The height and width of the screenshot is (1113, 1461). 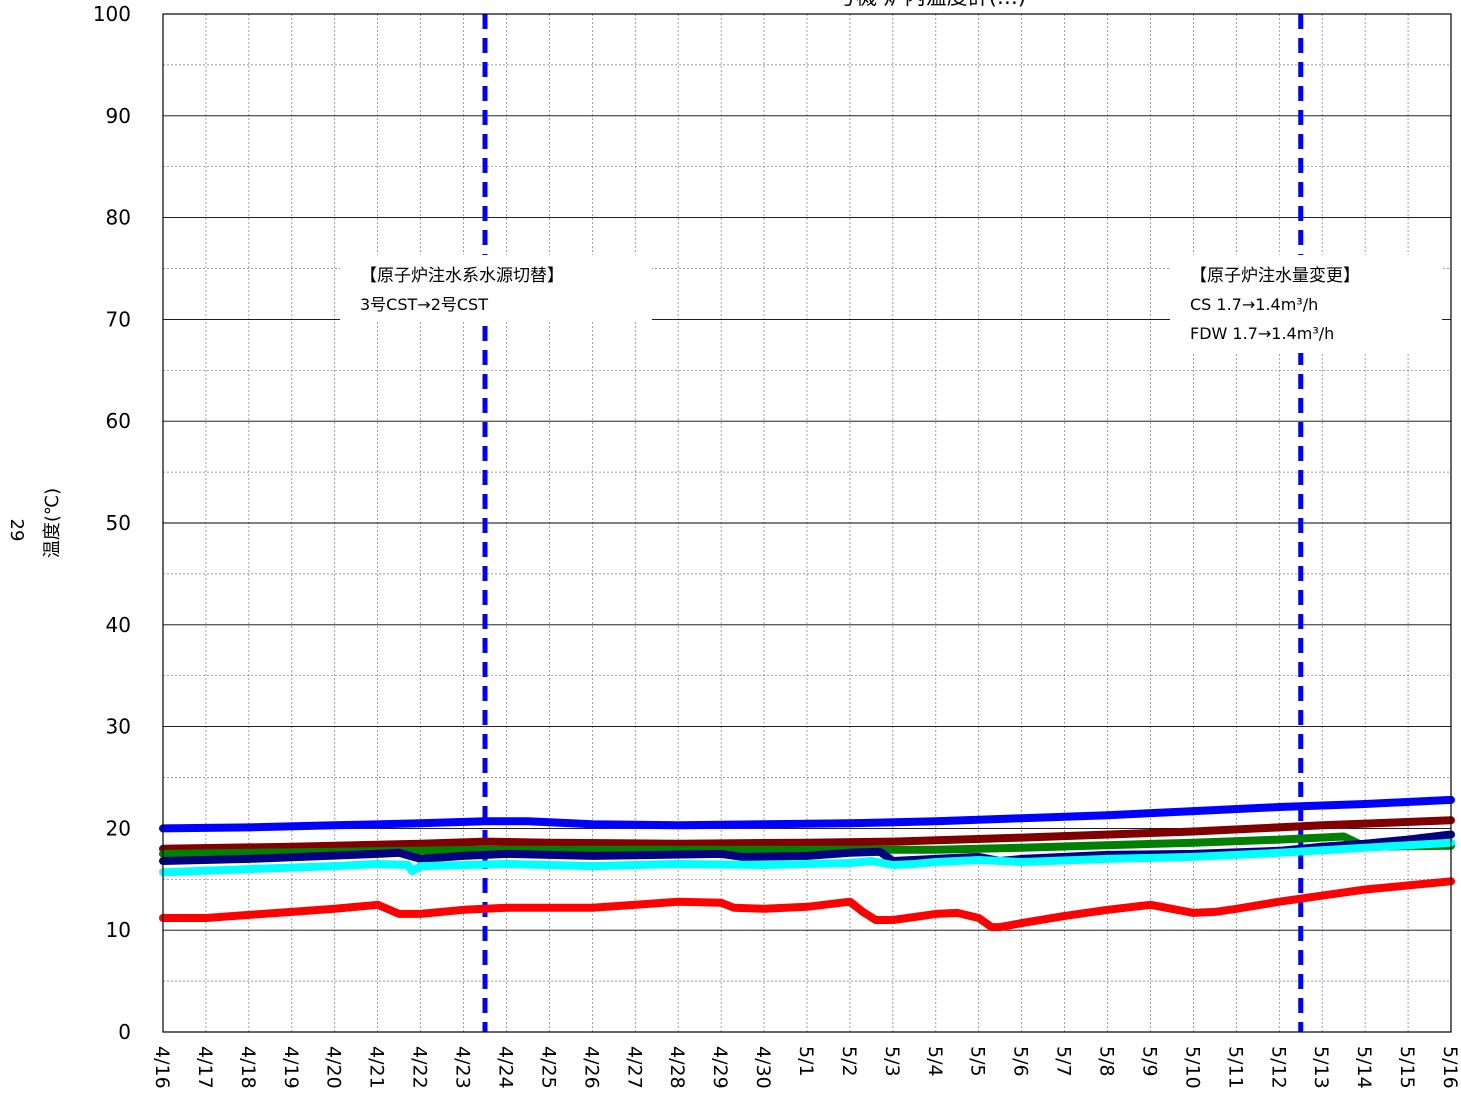 I want to click on y-tick-label: 20, so click(x=118, y=828).